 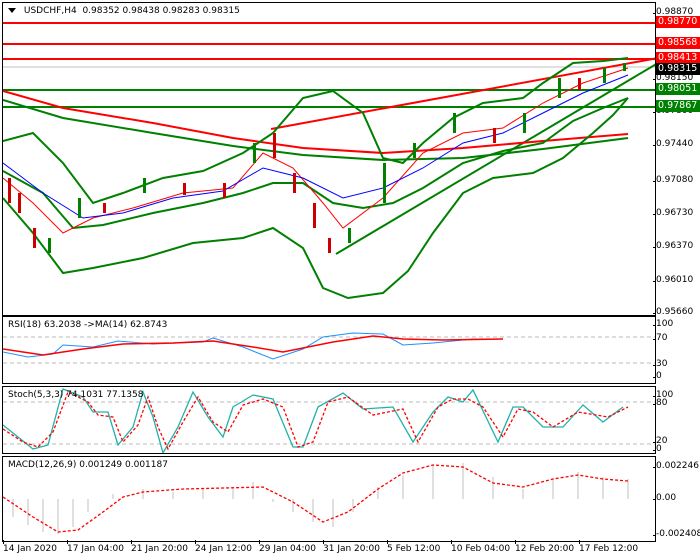 I want to click on rsi-axis: 100 70 30 0, so click(x=676, y=350).